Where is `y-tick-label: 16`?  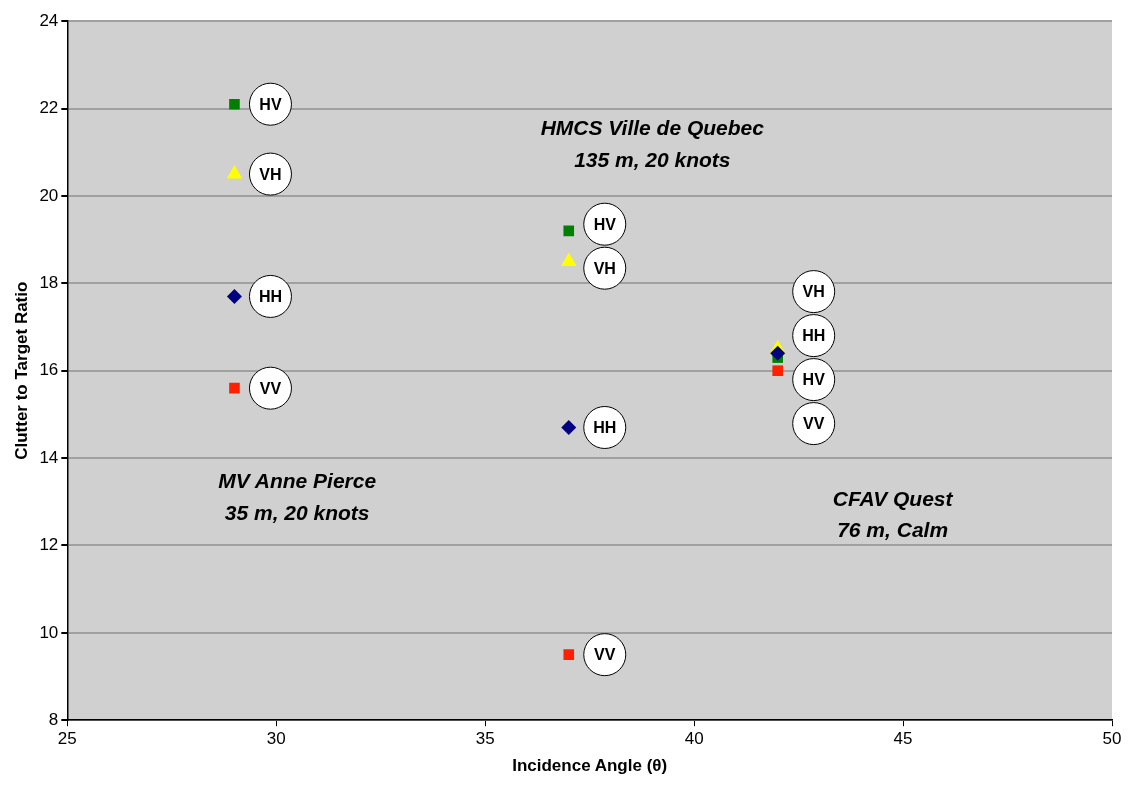 y-tick-label: 16 is located at coordinates (49, 370).